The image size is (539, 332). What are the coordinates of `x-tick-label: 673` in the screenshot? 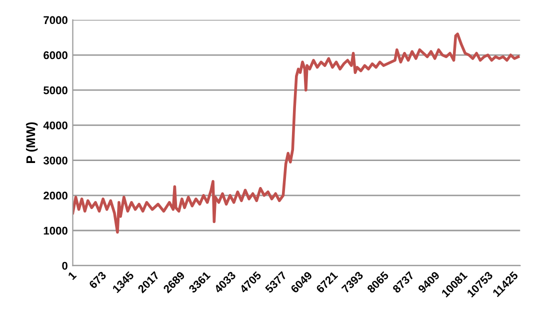 It's located at (97, 280).